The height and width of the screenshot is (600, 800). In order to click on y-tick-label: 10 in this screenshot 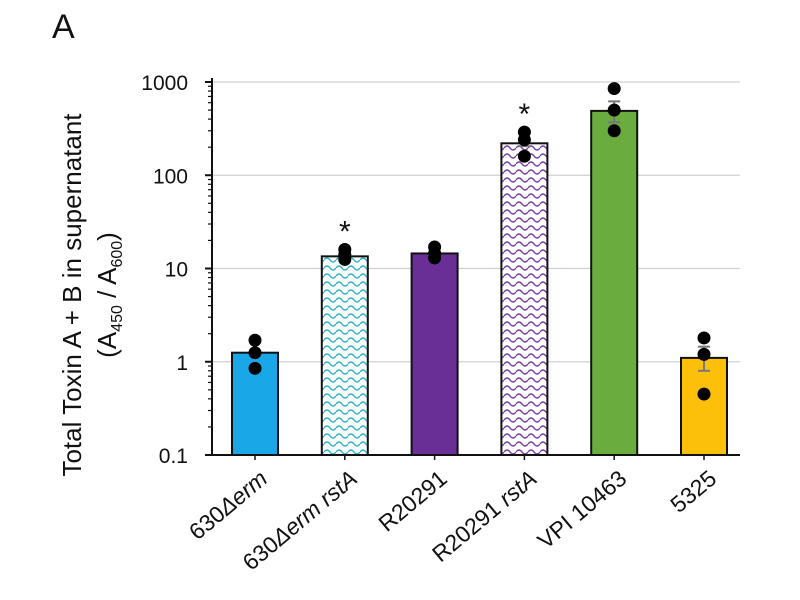, I will do `click(176, 270)`.